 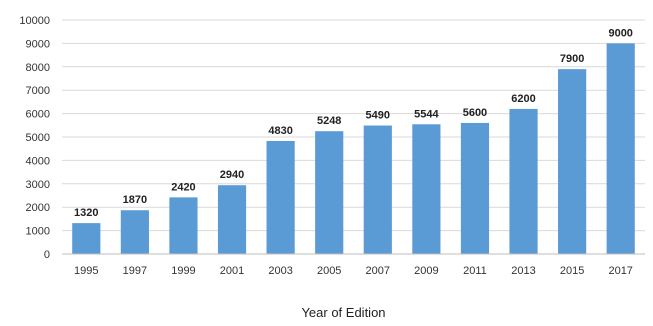 What do you see at coordinates (38, 232) in the screenshot?
I see `y-tick-label: 1000` at bounding box center [38, 232].